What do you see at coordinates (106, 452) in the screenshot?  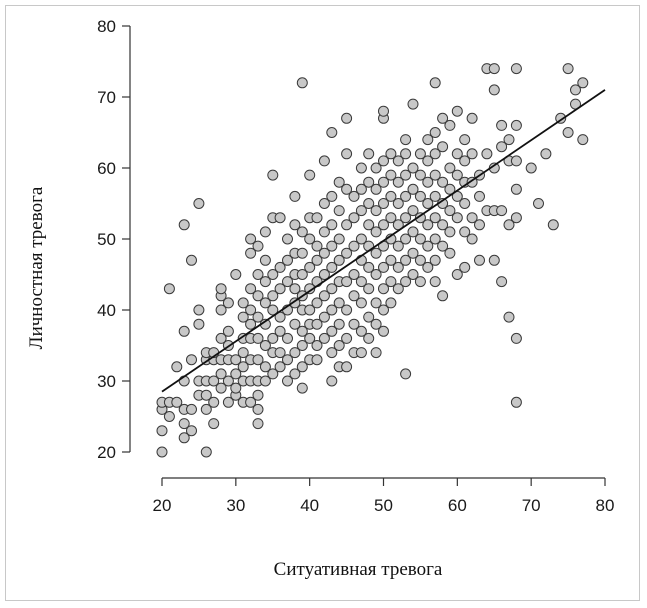 I see `y-tick-label: 20` at bounding box center [106, 452].